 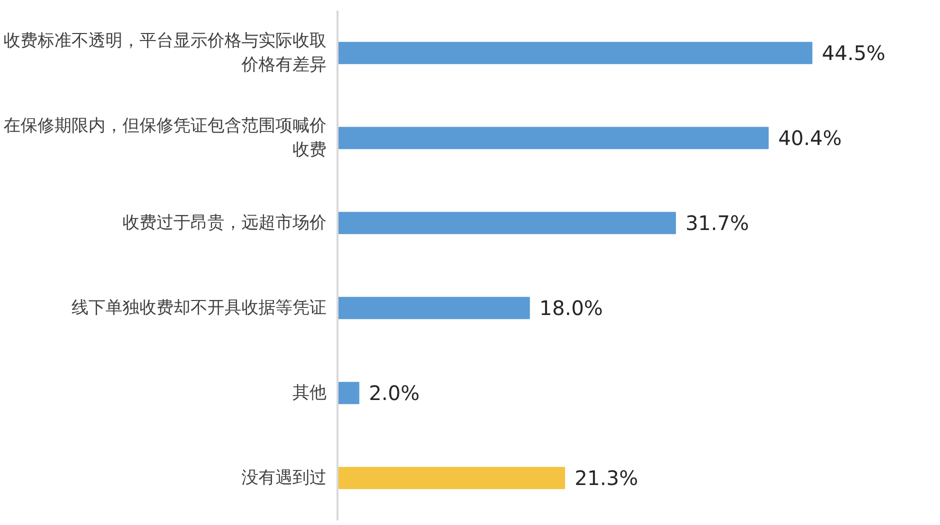 I want to click on y-tick-label: 收费标准不透明，平台显示价格与实际收取价格有差异, so click(x=165, y=53).